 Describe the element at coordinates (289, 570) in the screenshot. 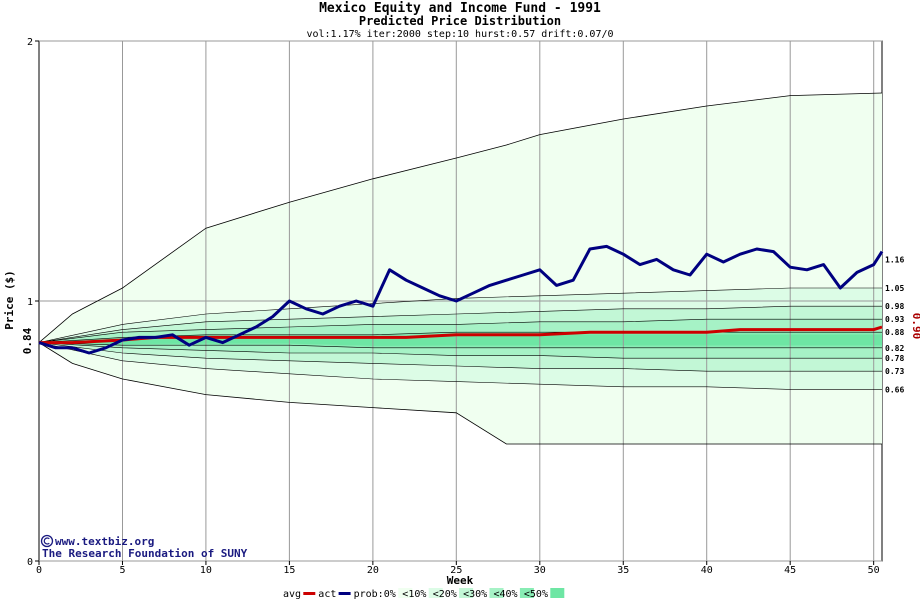

I see `x-tick-label: 15` at that location.